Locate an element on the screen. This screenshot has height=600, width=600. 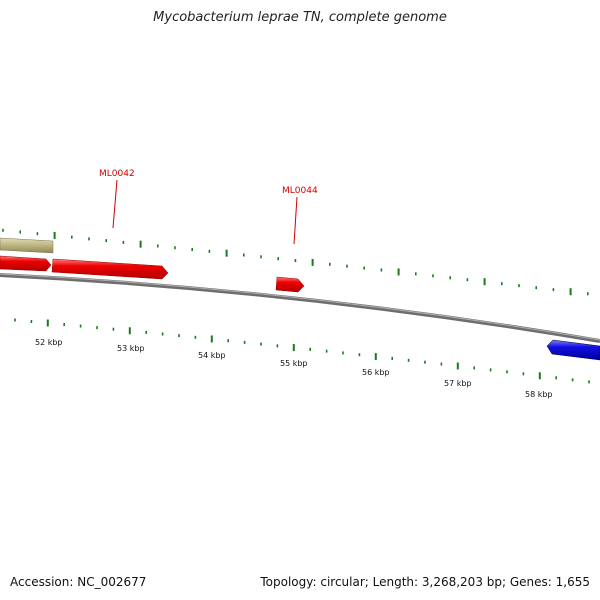
genome-backbone-highlight is located at coordinates (300, 307).